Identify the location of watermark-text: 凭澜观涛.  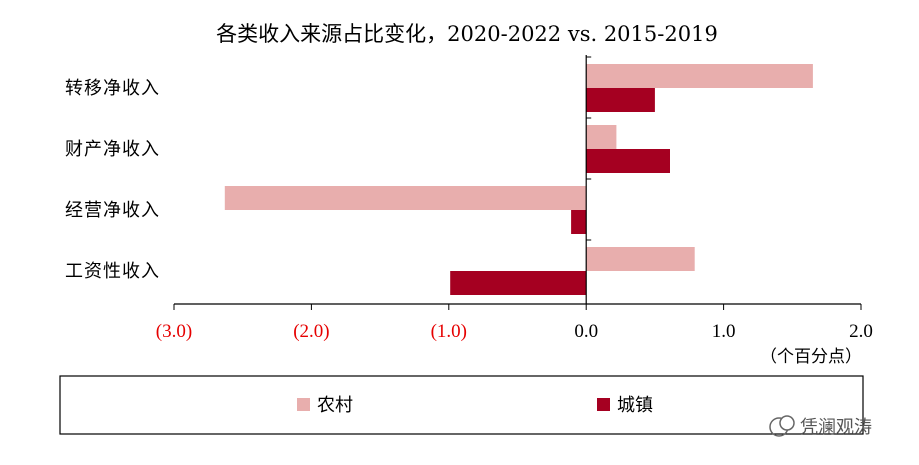
(836, 427).